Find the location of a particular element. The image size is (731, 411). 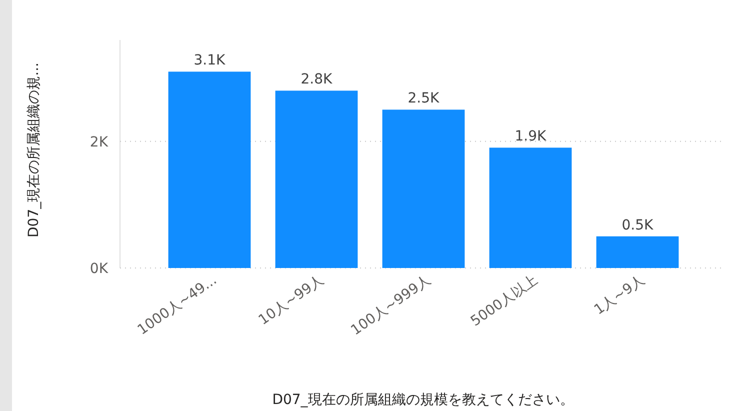

x-tick-label: 1人~9人 is located at coordinates (619, 295).